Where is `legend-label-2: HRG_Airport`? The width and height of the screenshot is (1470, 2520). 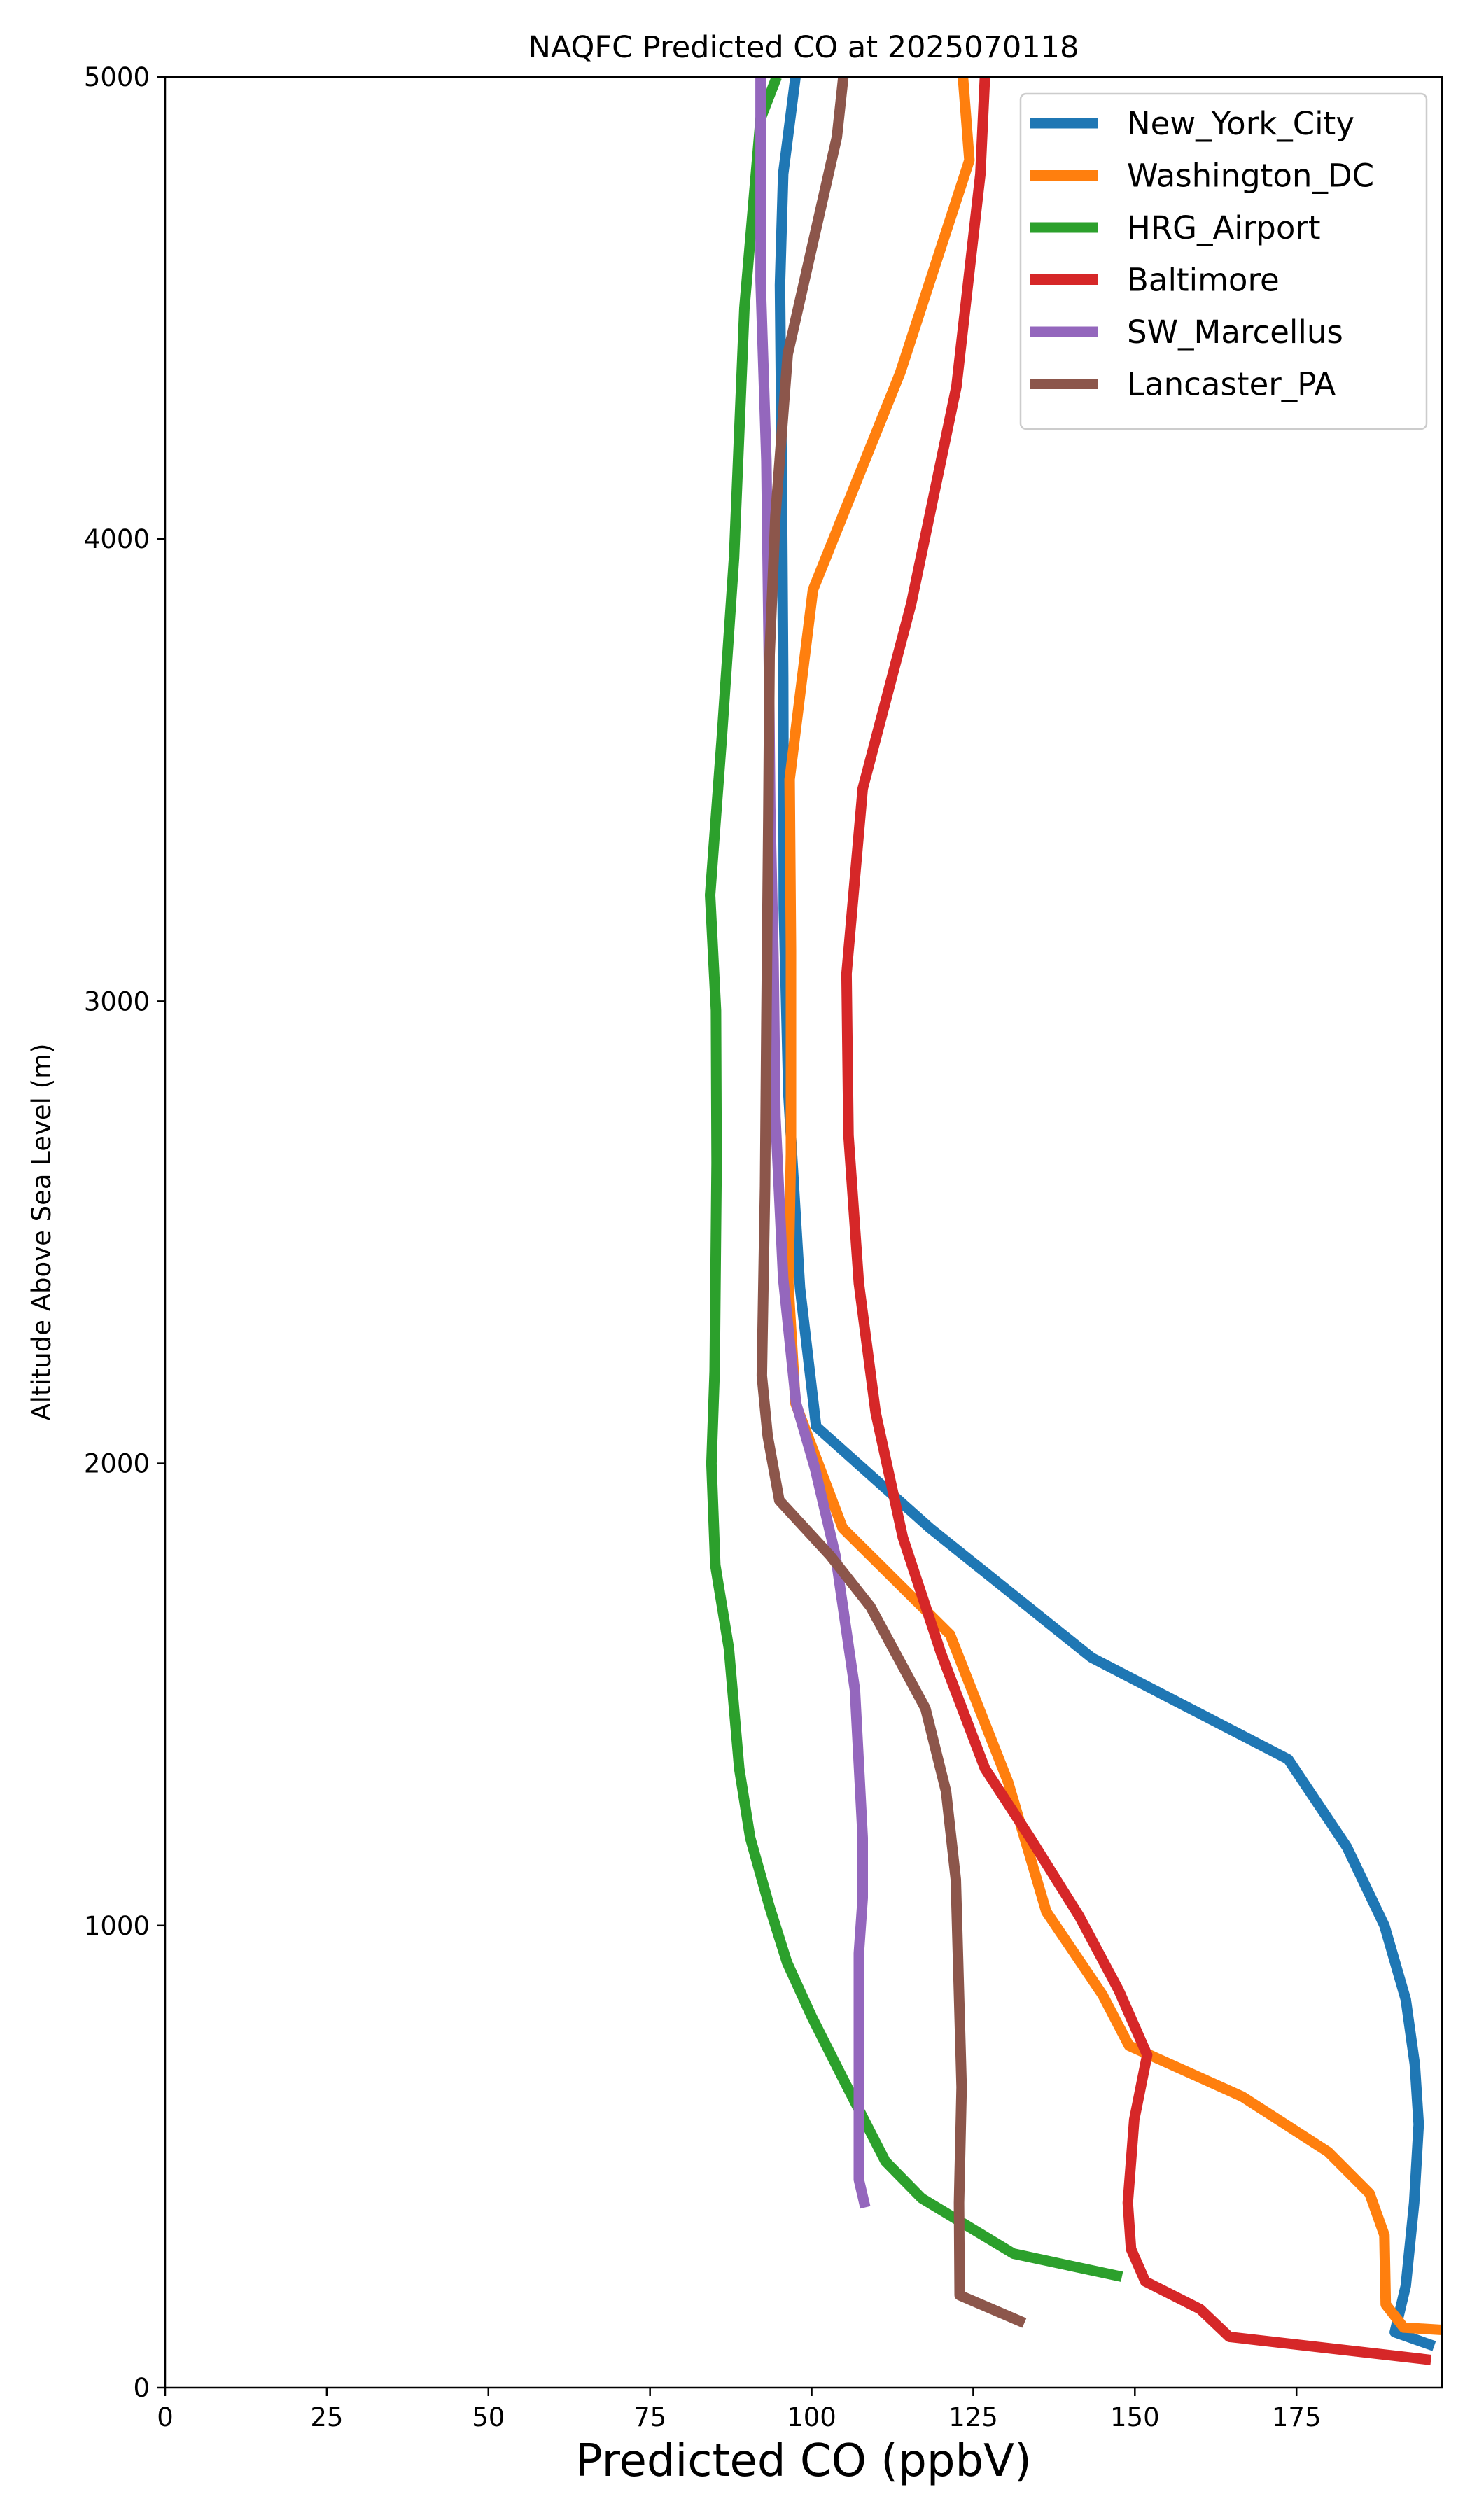
legend-label-2: HRG_Airport is located at coordinates (1224, 227).